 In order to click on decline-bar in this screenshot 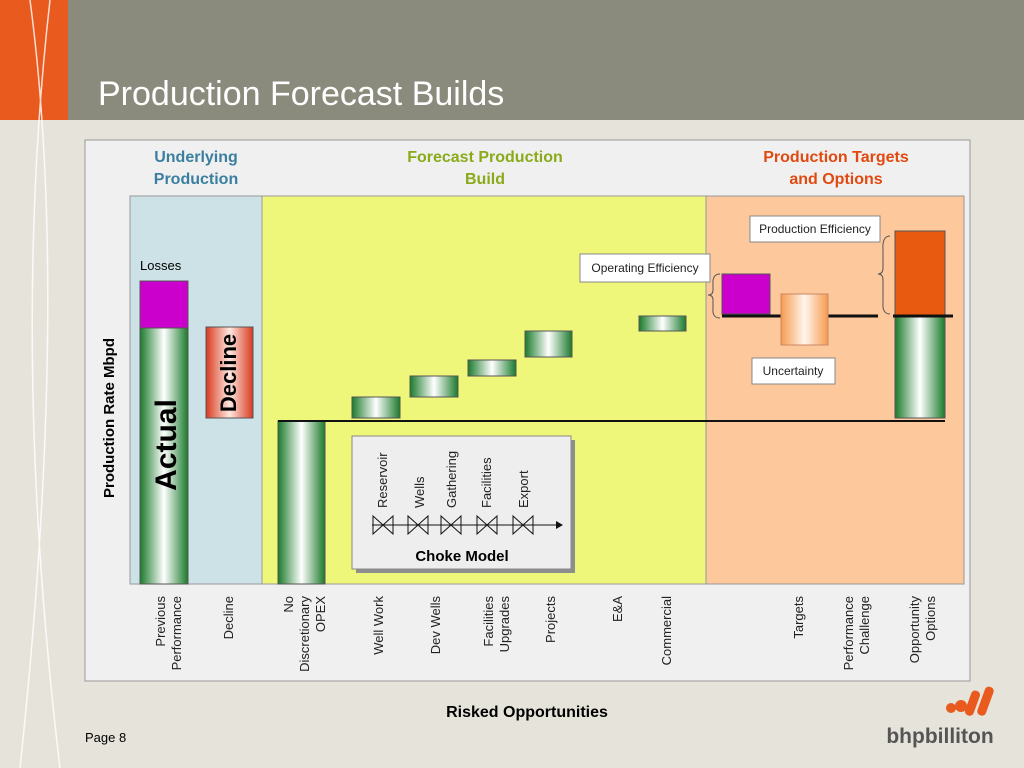, I will do `click(229, 372)`.